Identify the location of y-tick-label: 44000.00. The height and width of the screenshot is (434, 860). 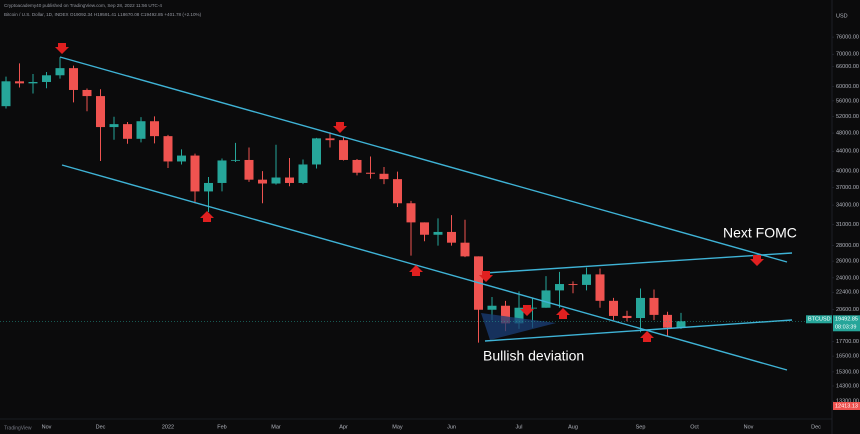
(847, 152).